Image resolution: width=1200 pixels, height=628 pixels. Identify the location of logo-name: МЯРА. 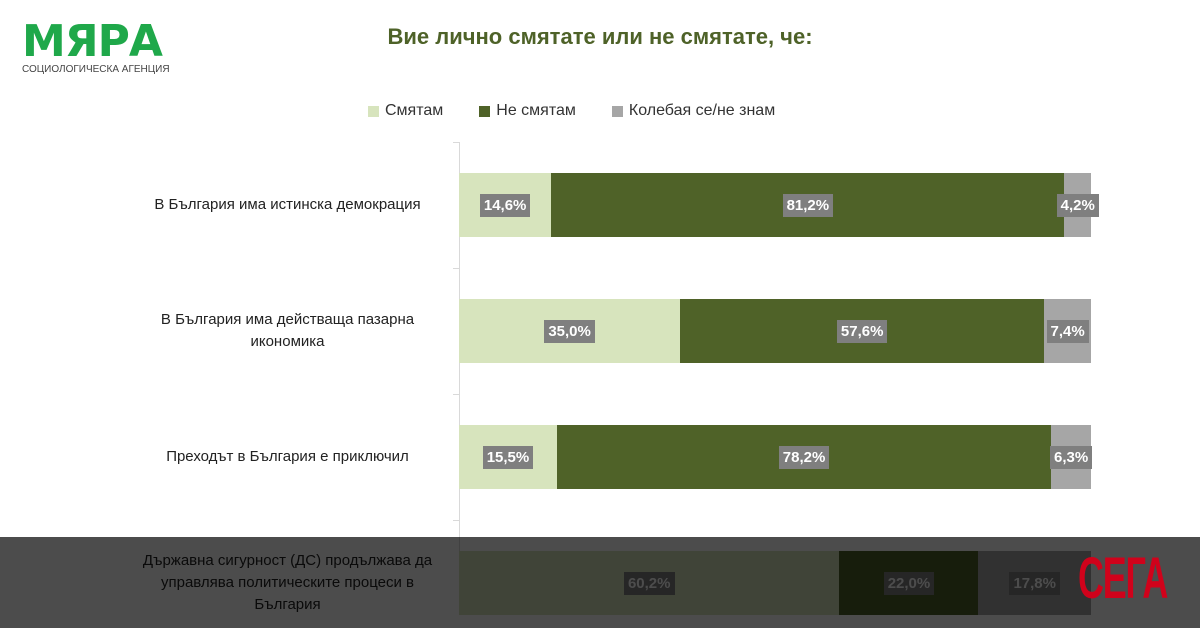
(92, 41).